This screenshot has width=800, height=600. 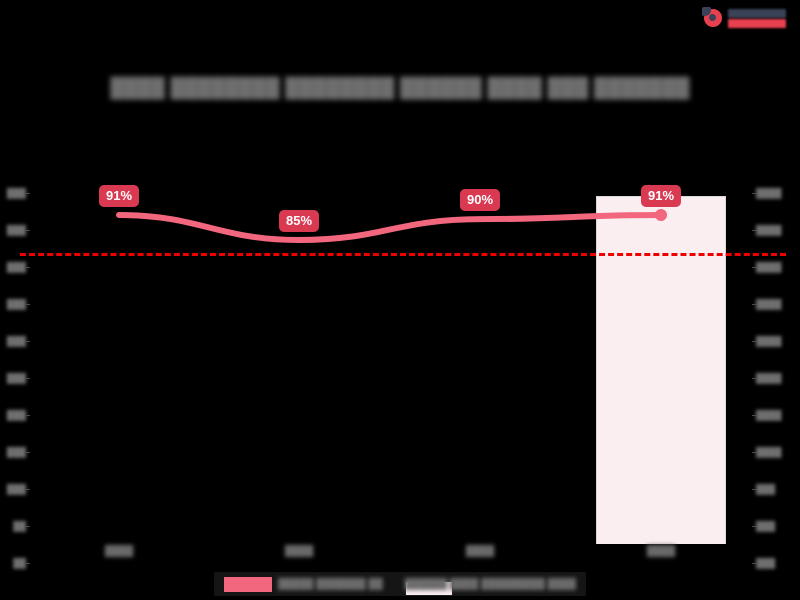 I want to click on legend-item: █████ ███████ ██, so click(x=303, y=584).